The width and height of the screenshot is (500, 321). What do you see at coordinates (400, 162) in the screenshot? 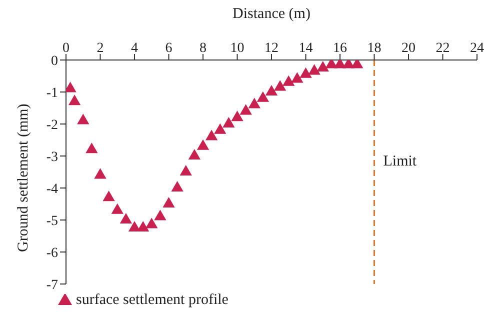
I see `ref-line-label: Limit` at bounding box center [400, 162].